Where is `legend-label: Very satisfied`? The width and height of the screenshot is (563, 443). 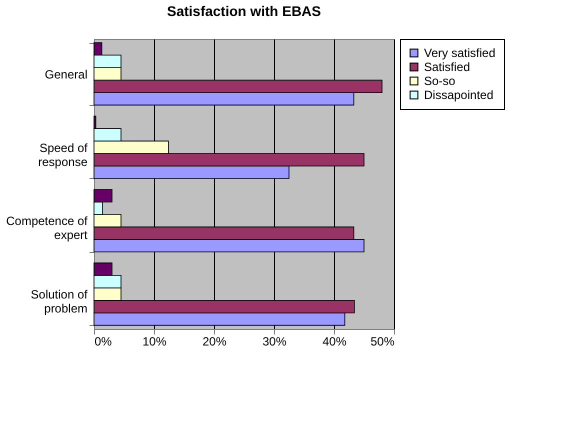 legend-label: Very satisfied is located at coordinates (460, 53).